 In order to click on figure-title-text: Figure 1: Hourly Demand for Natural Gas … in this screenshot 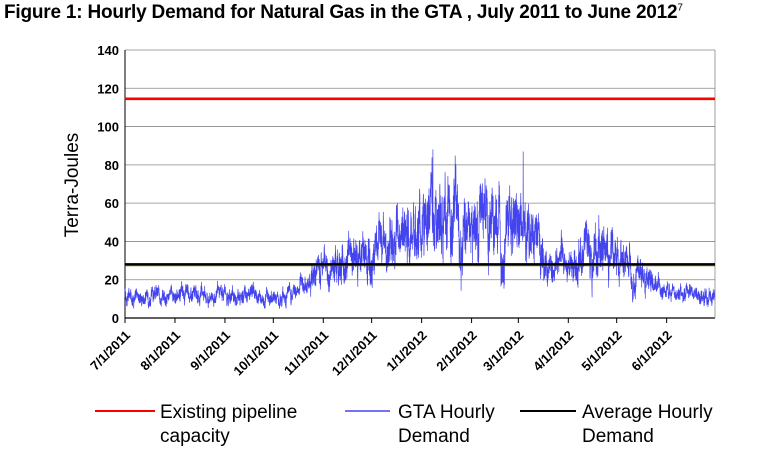, I will do `click(341, 12)`.